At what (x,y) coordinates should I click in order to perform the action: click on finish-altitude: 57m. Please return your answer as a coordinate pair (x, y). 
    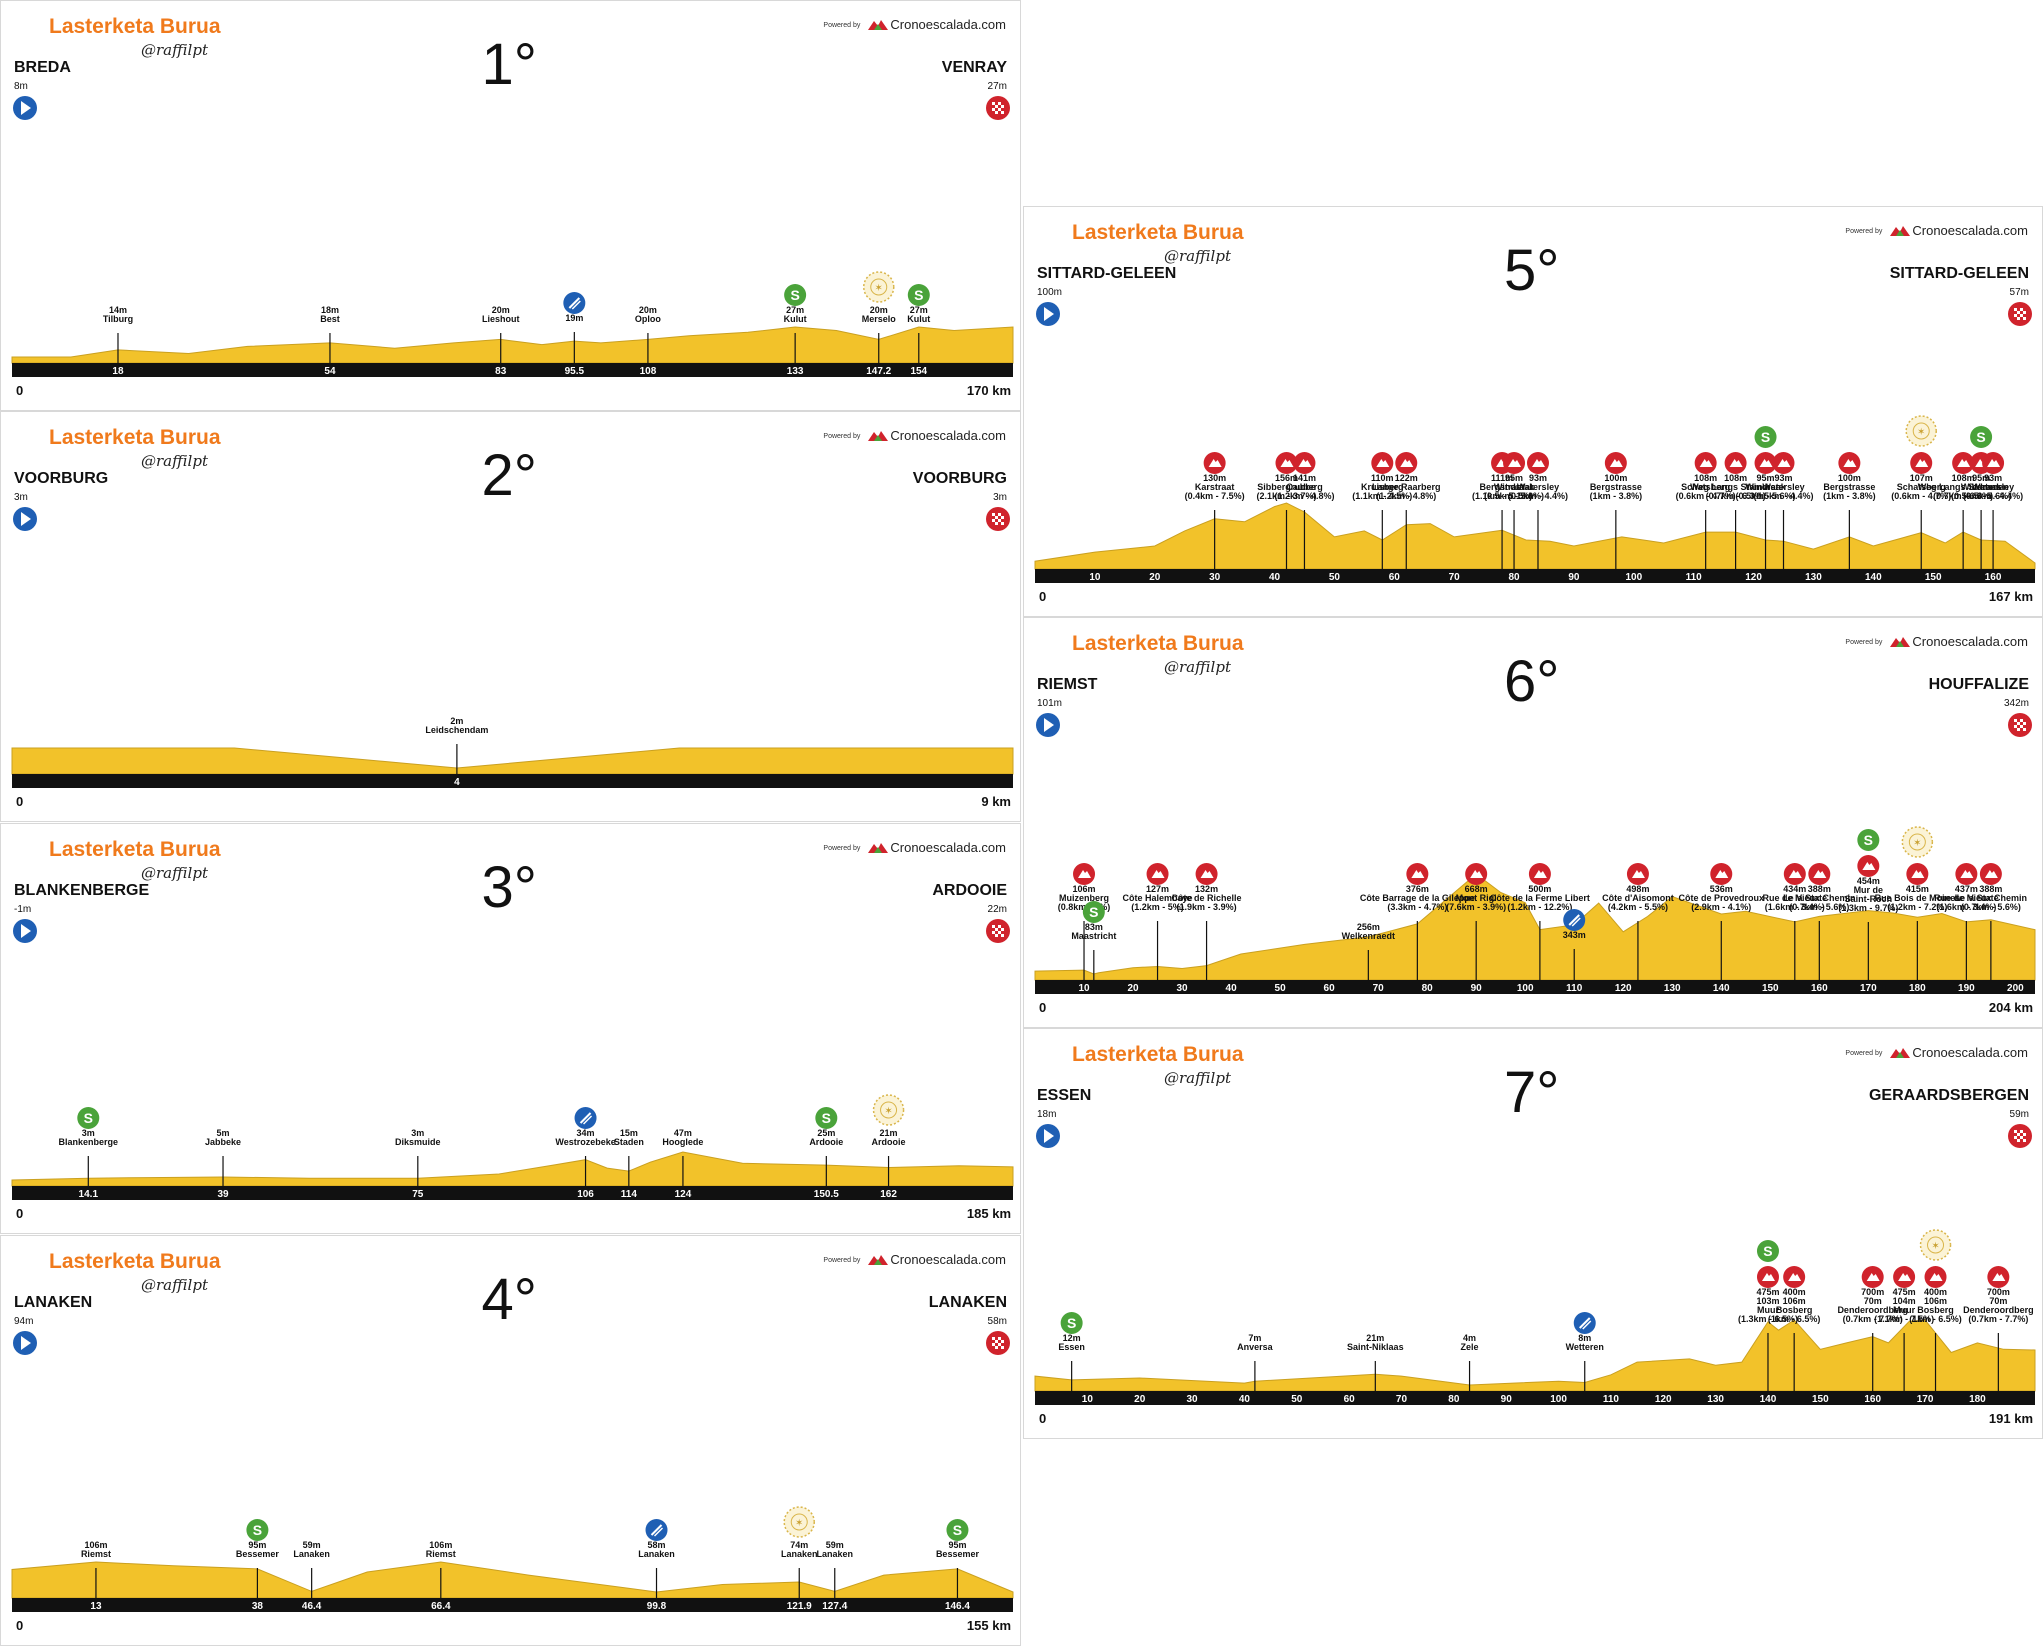
    Looking at the image, I should click on (2019, 292).